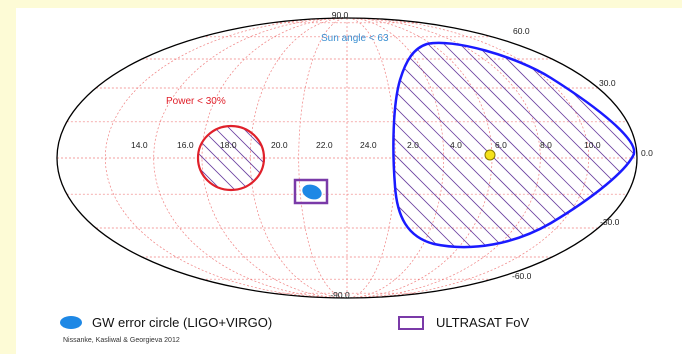 This screenshot has width=682, height=354. I want to click on ra-label: 14.0, so click(139, 145).